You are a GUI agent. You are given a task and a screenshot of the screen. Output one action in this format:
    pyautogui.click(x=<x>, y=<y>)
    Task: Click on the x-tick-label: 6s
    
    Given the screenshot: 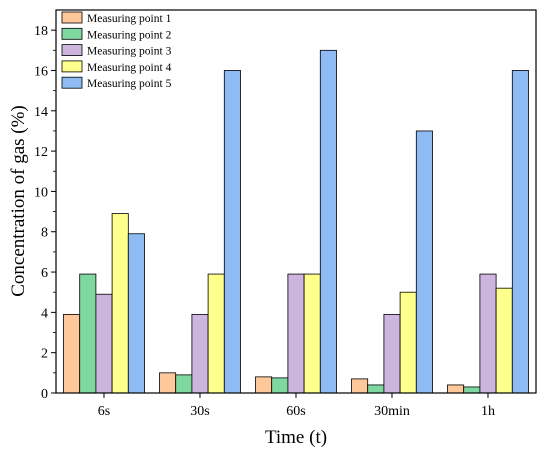 What is the action you would take?
    pyautogui.click(x=104, y=411)
    